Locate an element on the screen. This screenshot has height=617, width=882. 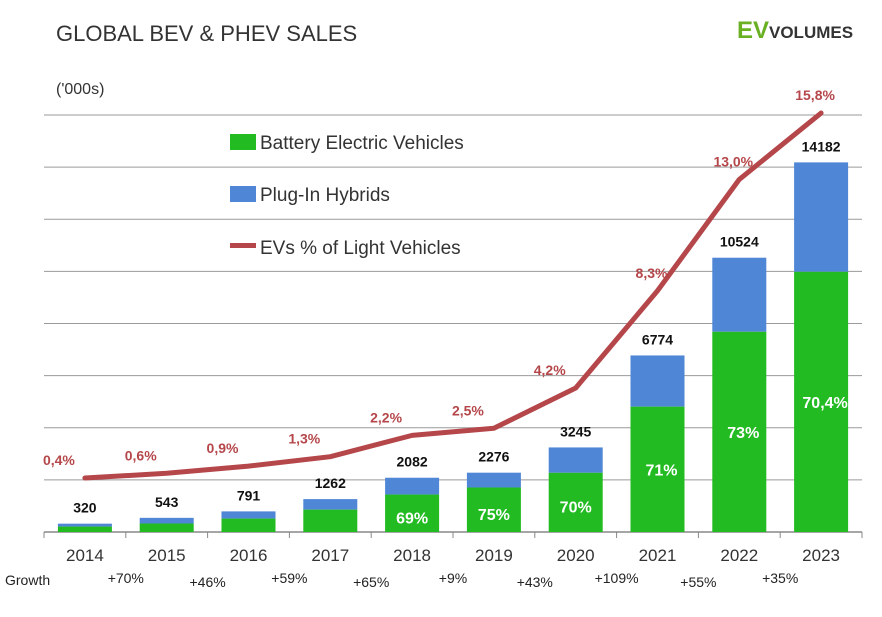
total-label: 1262 is located at coordinates (330, 483).